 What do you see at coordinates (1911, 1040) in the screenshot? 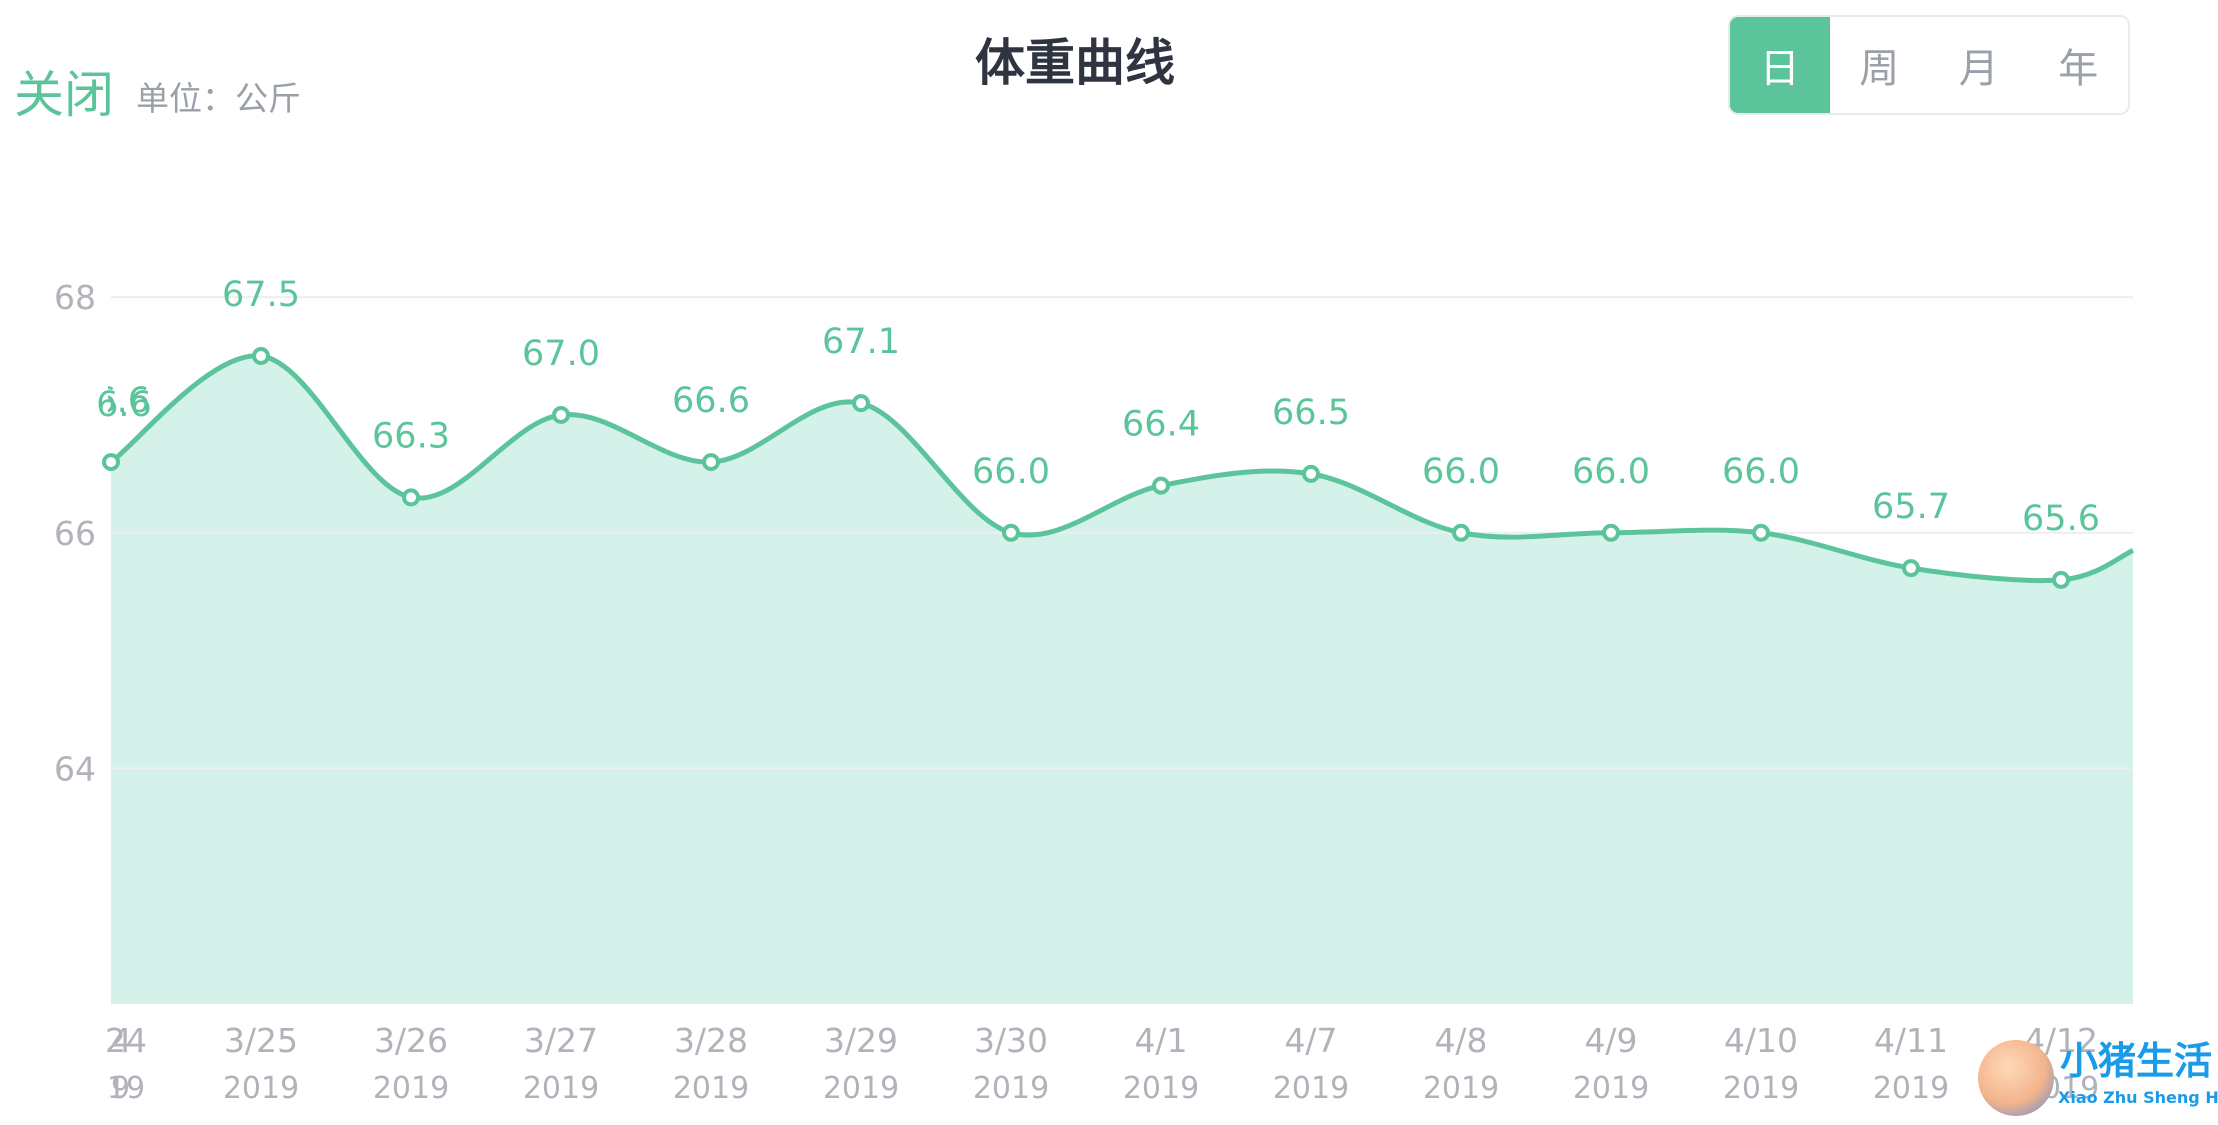
I see `x-tick-label: 4/11` at bounding box center [1911, 1040].